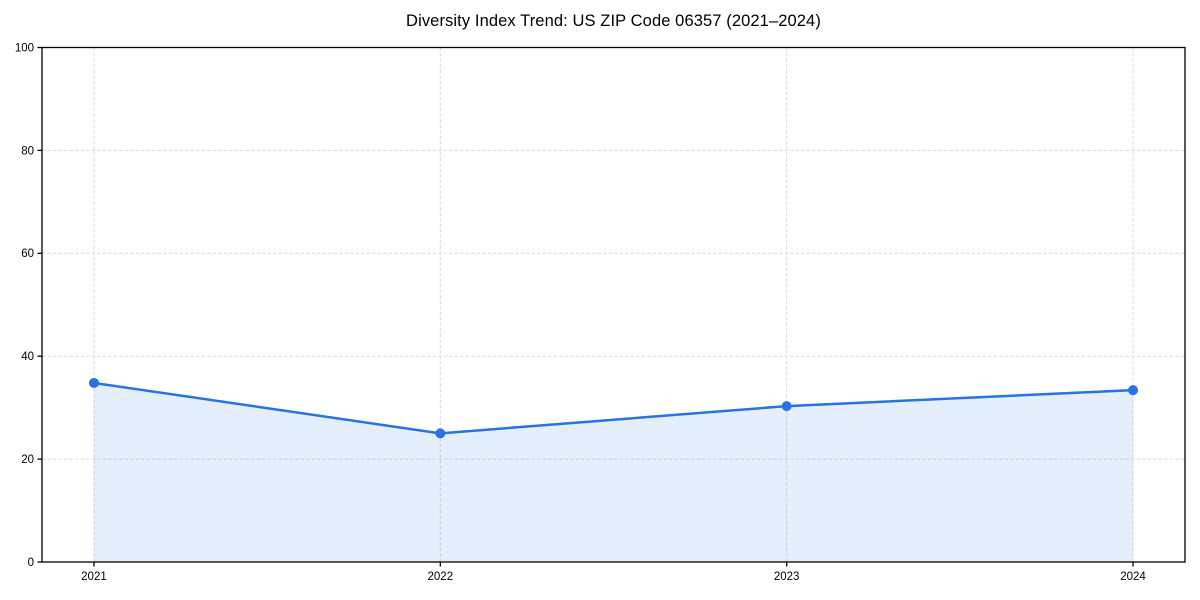 The height and width of the screenshot is (600, 1200). I want to click on y-tick-label: 80, so click(27, 151).